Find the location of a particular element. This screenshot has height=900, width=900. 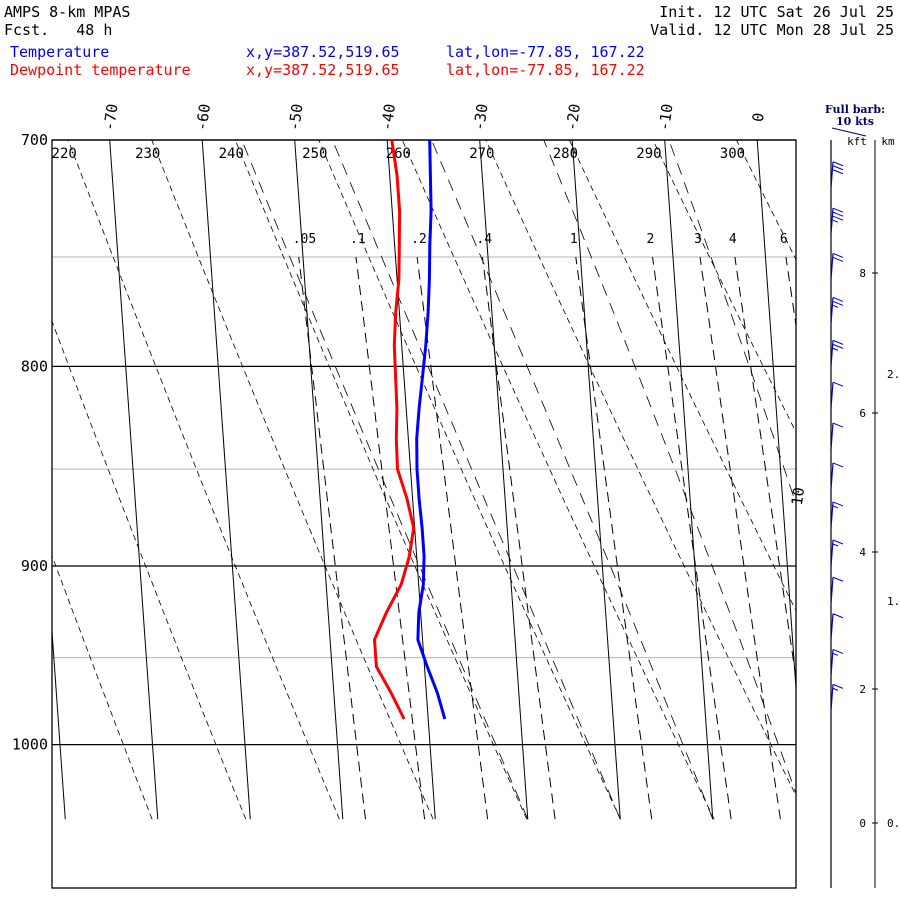

isotherm-label: 10 is located at coordinates (798, 496).